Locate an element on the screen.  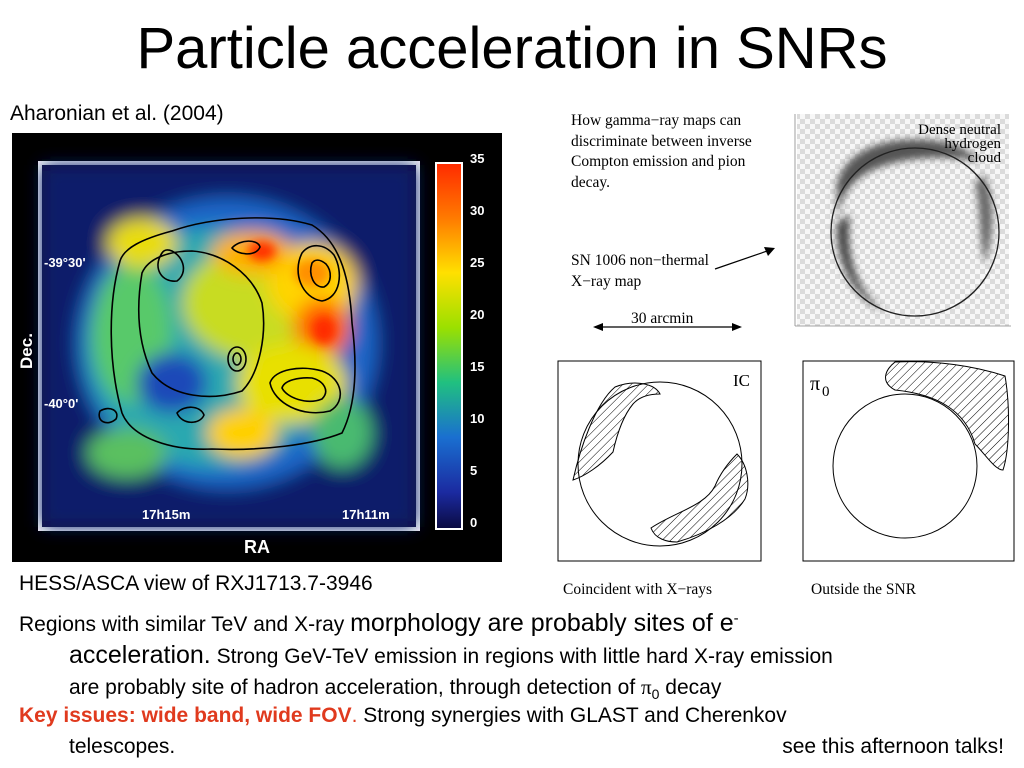
colorbar-tick: 5 is located at coordinates (473, 470).